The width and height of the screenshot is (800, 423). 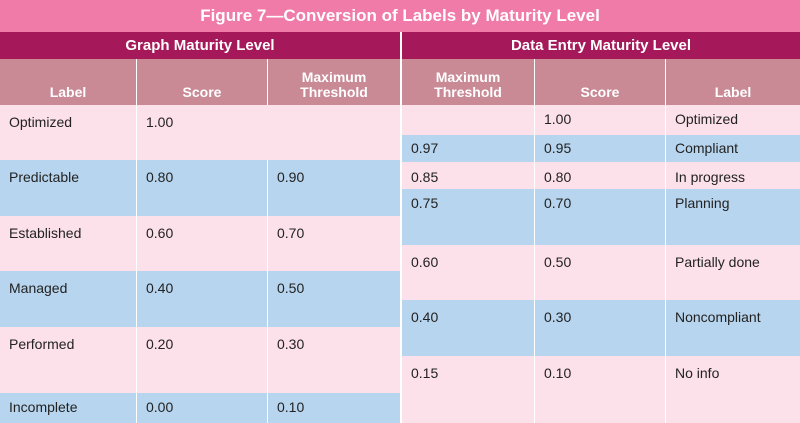 What do you see at coordinates (733, 82) in the screenshot?
I see `data-entry-label-header: Label` at bounding box center [733, 82].